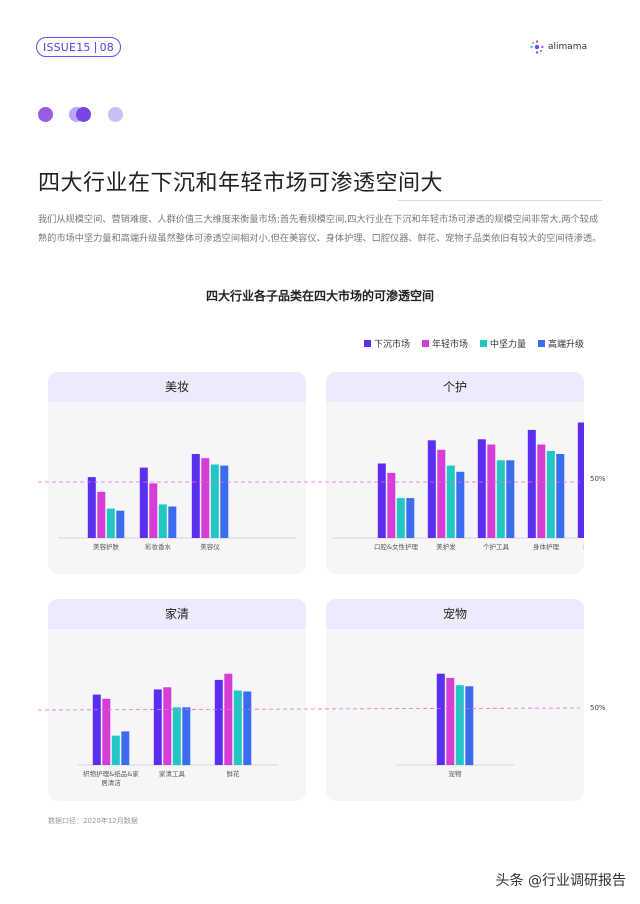  I want to click on chart-legend: 下沉市场 年轻市场 中坚力量 高端升级, so click(473, 343).